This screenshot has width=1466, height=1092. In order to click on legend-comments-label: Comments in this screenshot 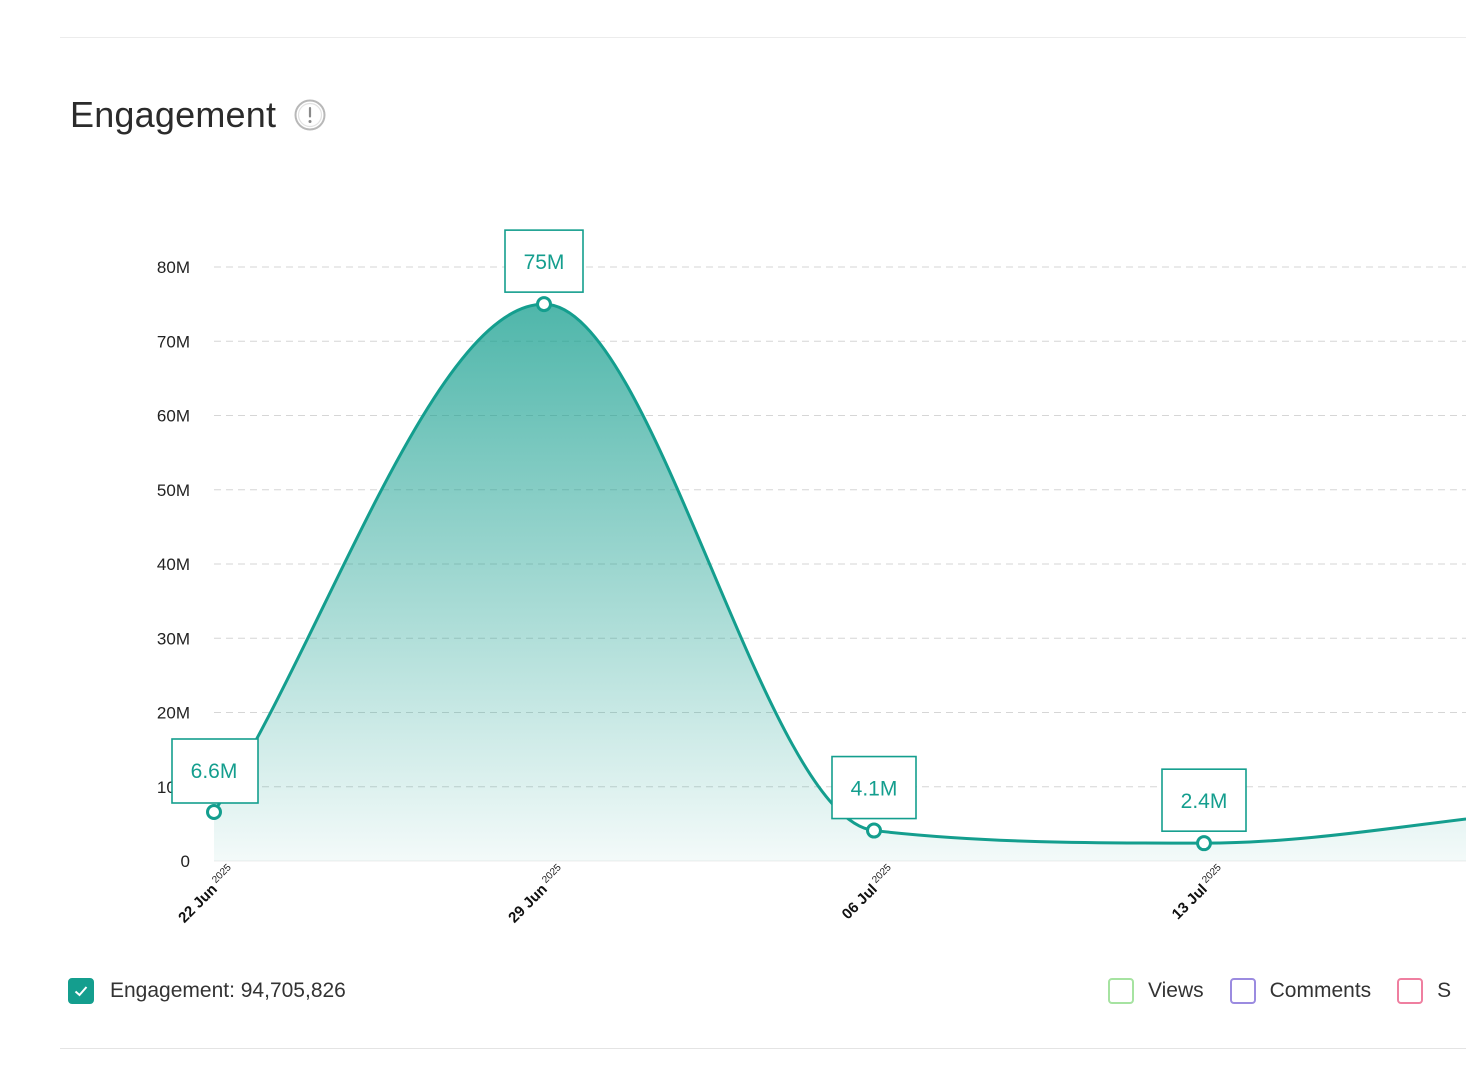, I will do `click(1320, 990)`.